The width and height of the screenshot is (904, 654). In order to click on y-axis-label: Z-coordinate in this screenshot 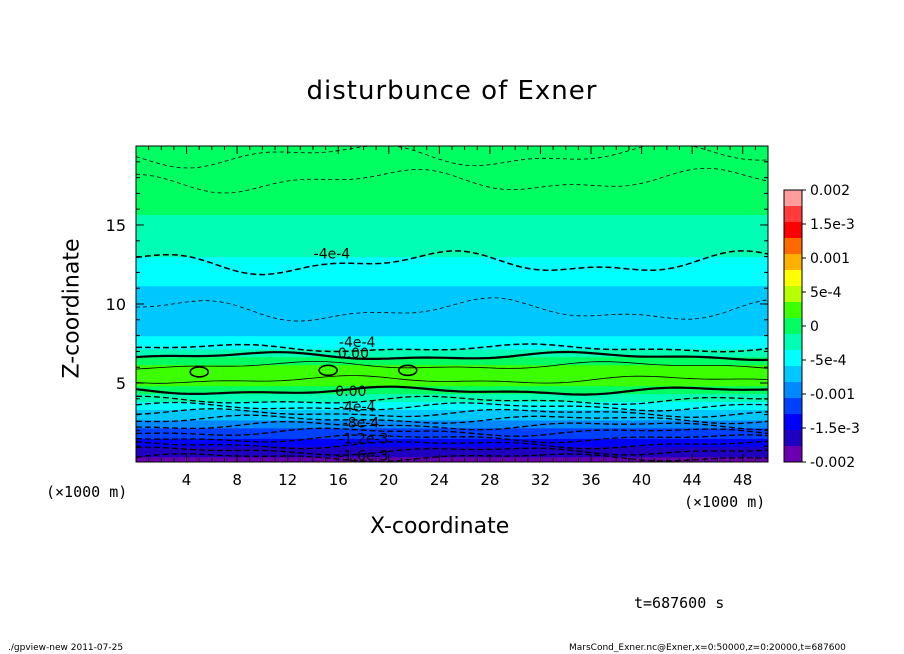, I will do `click(72, 308)`.